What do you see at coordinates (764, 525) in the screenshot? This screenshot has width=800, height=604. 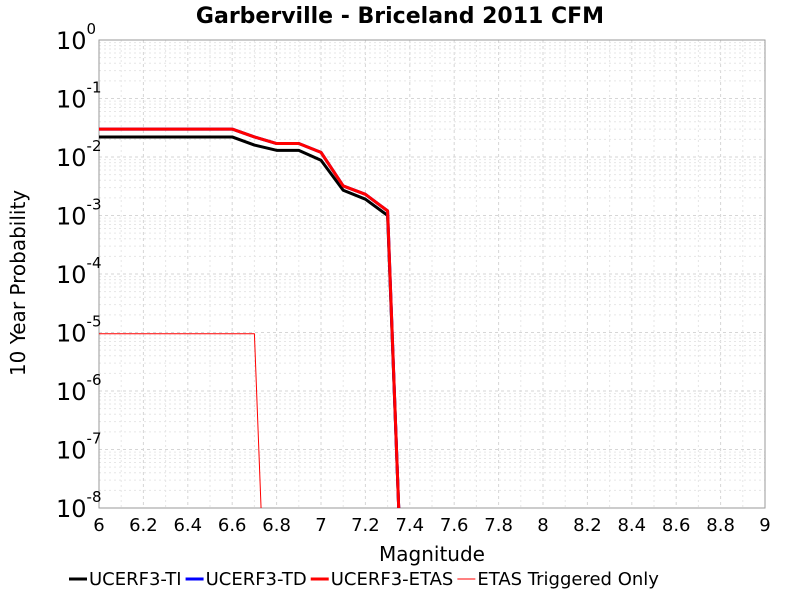 I see `x-tick-label: 9` at bounding box center [764, 525].